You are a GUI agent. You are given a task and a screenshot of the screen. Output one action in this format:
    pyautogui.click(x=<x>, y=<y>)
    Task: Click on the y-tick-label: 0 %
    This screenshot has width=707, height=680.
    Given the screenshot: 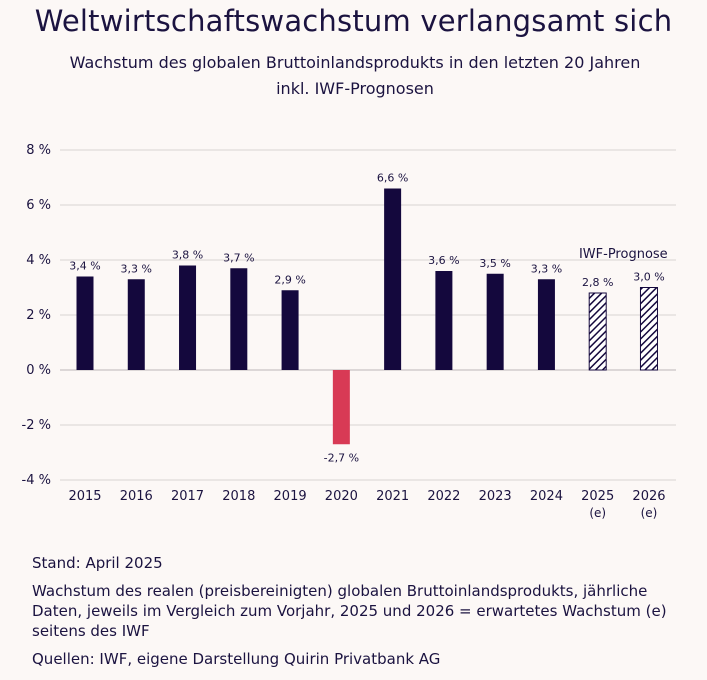 What is the action you would take?
    pyautogui.click(x=38, y=370)
    